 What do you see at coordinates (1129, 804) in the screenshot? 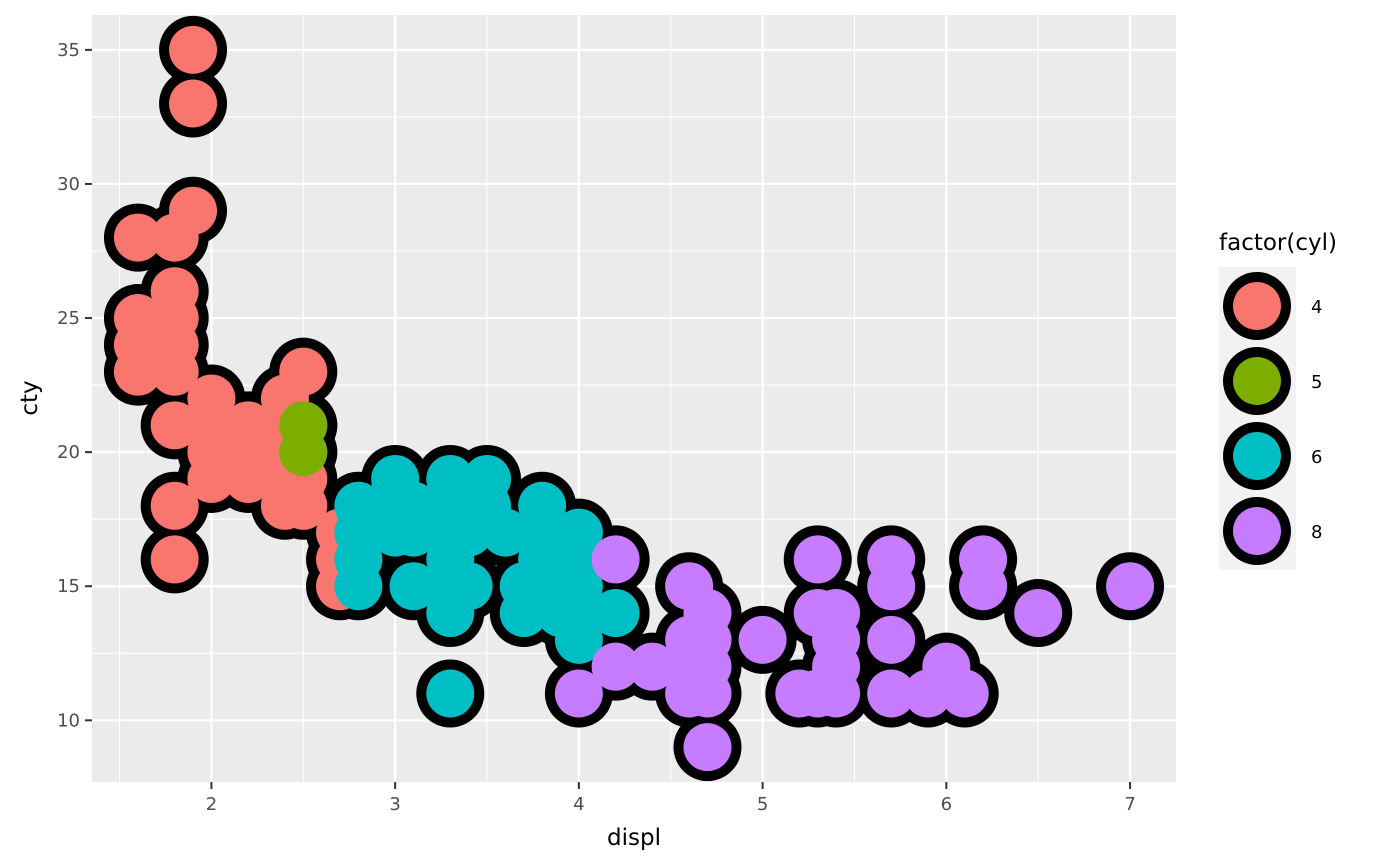
I see `x-tick-label: 7` at bounding box center [1129, 804].